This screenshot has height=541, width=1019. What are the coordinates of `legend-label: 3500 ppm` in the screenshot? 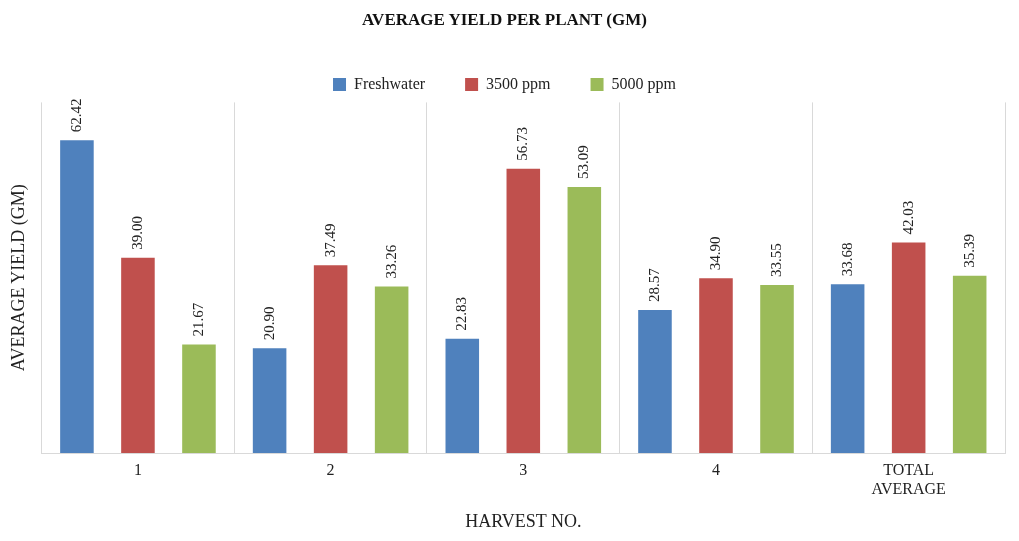 It's located at (519, 83).